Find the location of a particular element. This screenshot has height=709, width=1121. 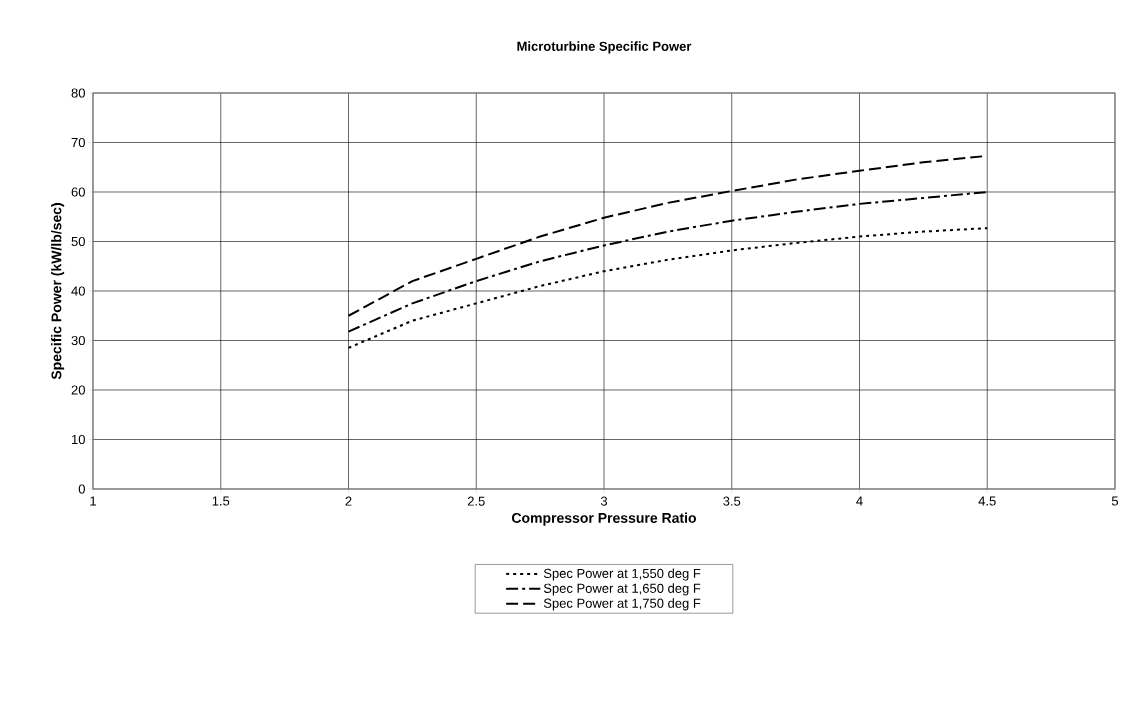

x-axis-title: Compressor Pressure Ratio is located at coordinates (604, 519).